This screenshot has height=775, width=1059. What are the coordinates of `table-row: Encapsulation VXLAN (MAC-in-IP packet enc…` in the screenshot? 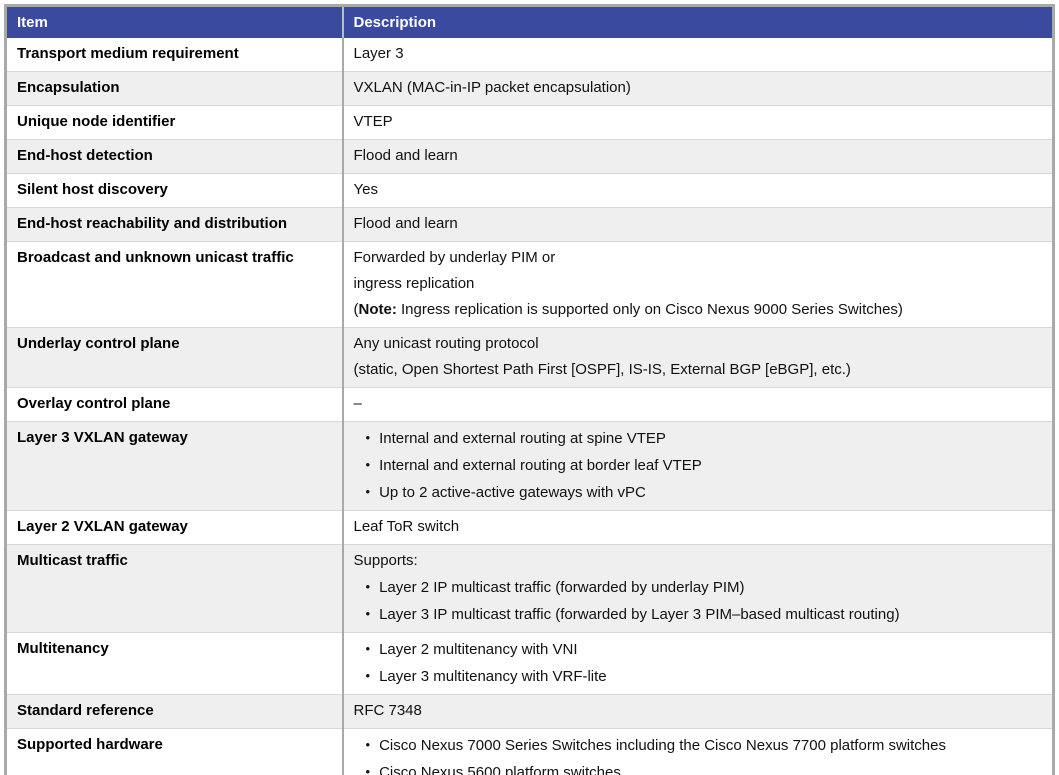 It's located at (529, 88).